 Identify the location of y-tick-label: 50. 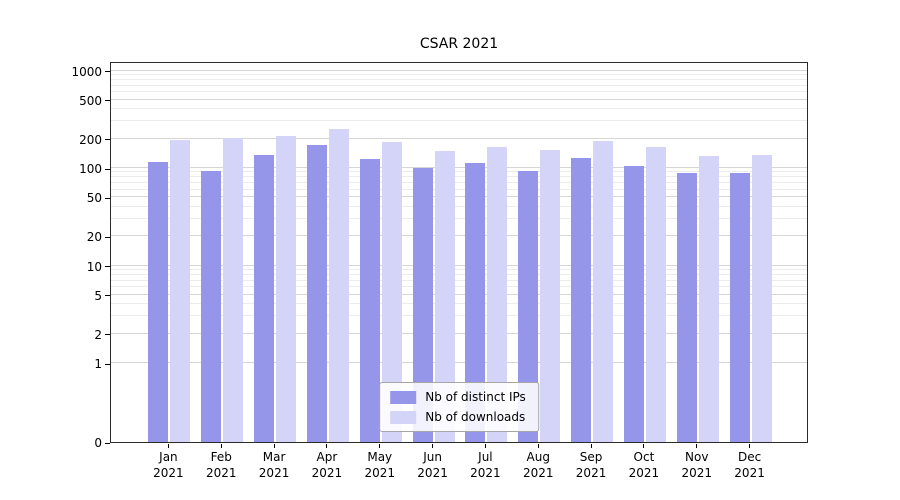
(94, 198).